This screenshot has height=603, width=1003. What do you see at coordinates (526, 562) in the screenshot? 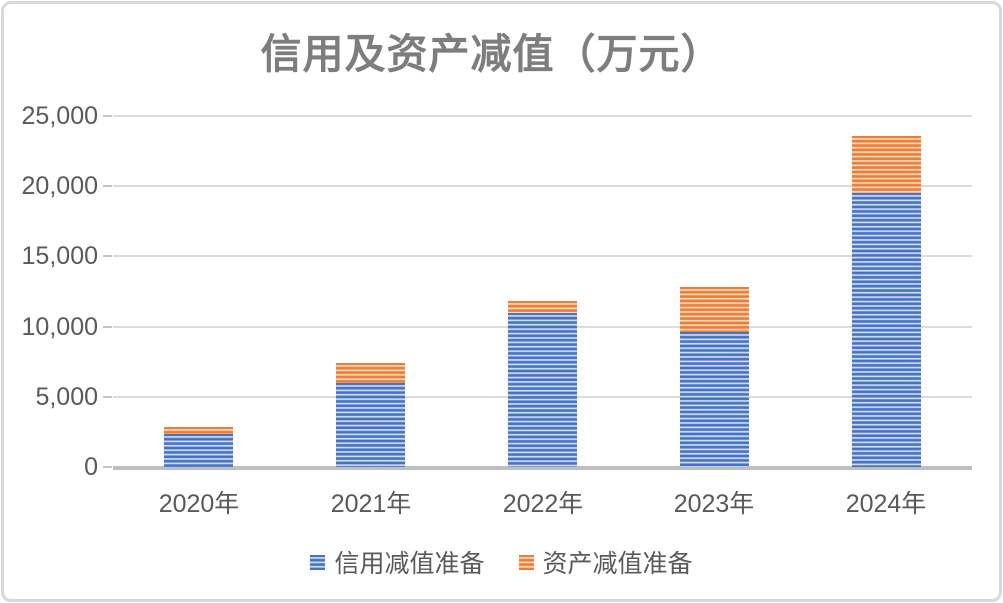
I see `legend-swatch-asset-impairment` at bounding box center [526, 562].